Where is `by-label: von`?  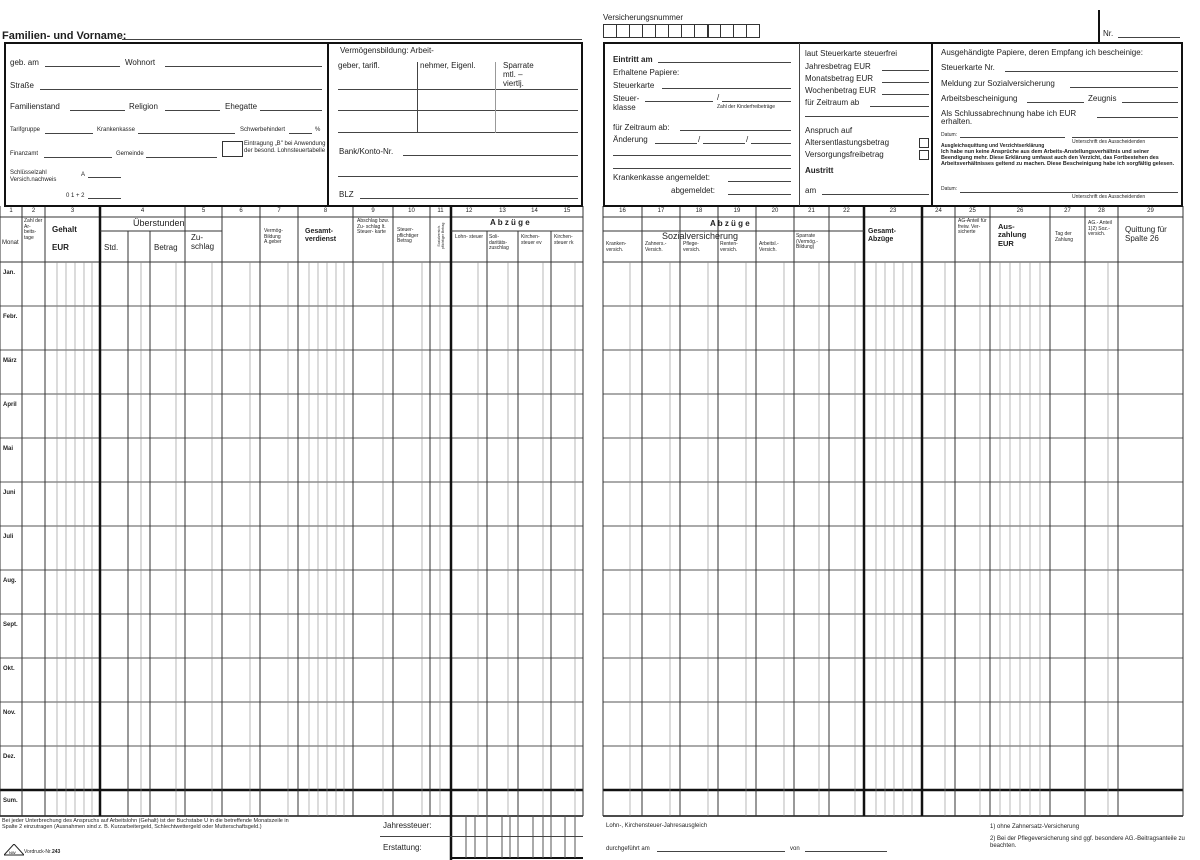 by-label: von is located at coordinates (795, 849).